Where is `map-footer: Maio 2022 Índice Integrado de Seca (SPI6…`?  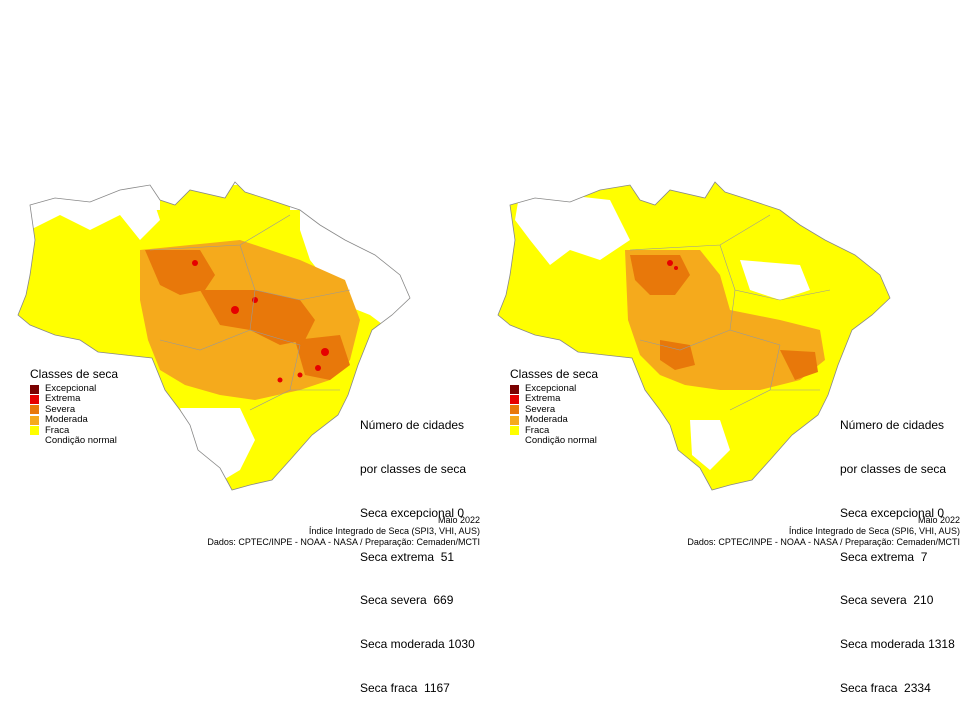
map-footer: Maio 2022 Índice Integrado de Seca (SPI6… is located at coordinates (810, 531).